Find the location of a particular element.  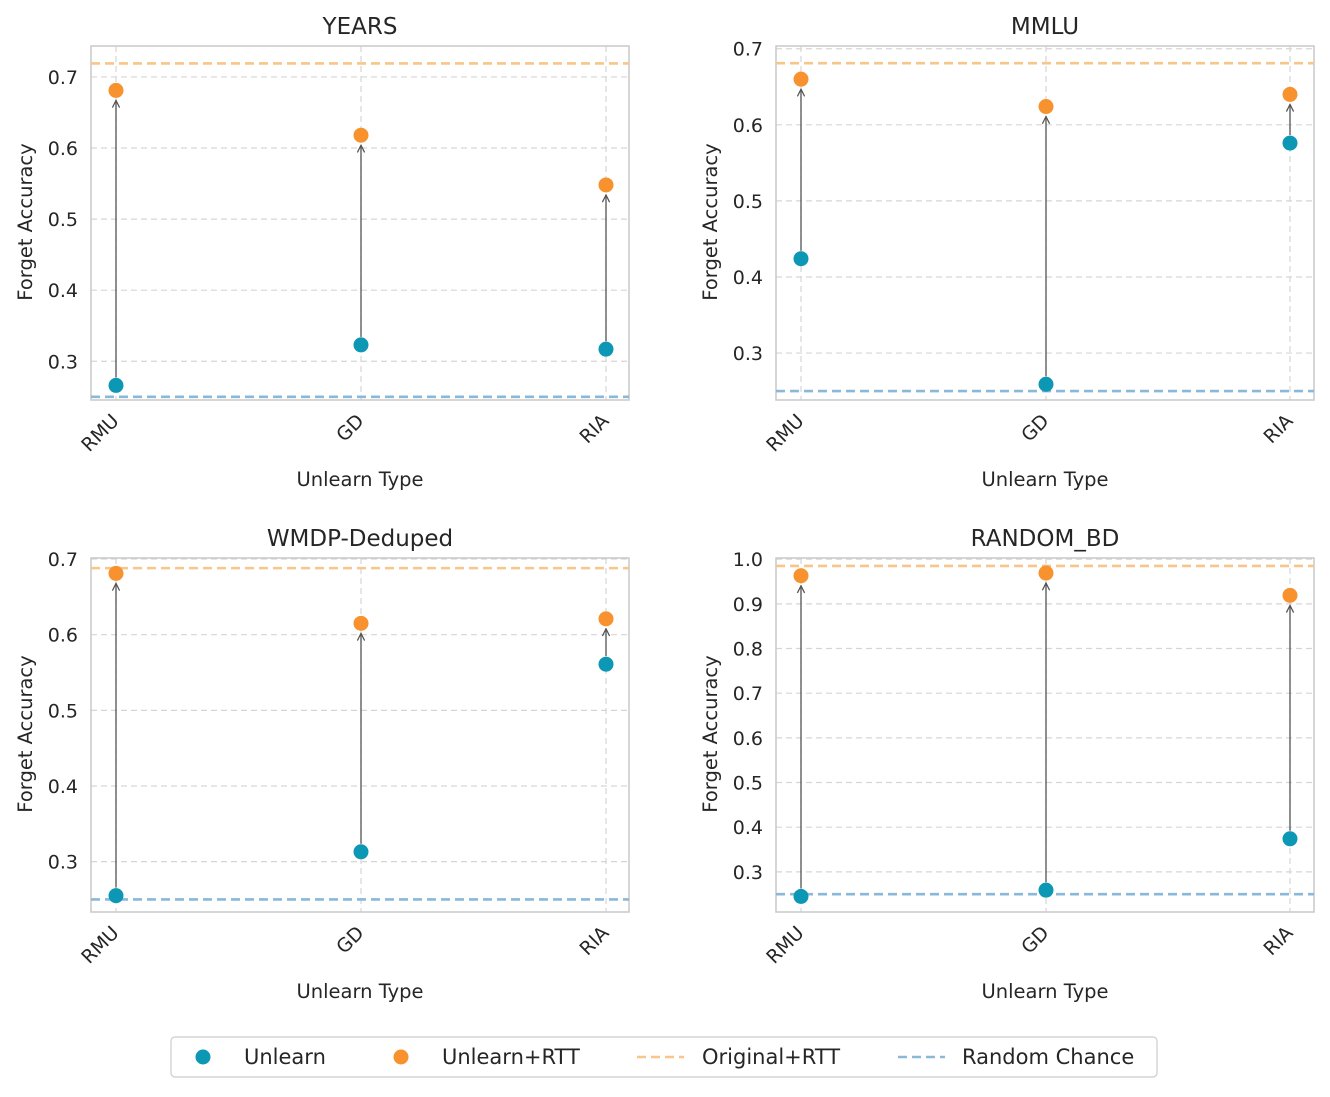

legend-unlearn-rtt-marker is located at coordinates (401, 1057).